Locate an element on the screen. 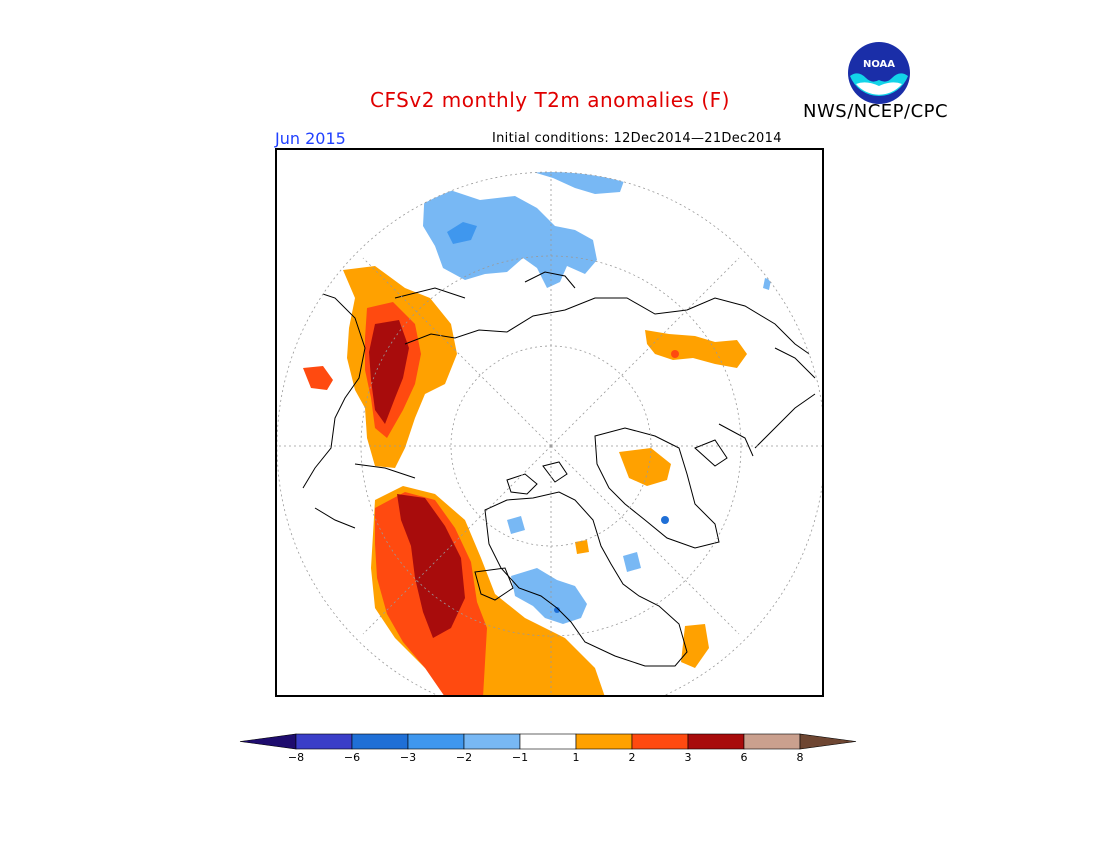 The image size is (1100, 850). cold-anomaly-greenland-spot is located at coordinates (611, 564).